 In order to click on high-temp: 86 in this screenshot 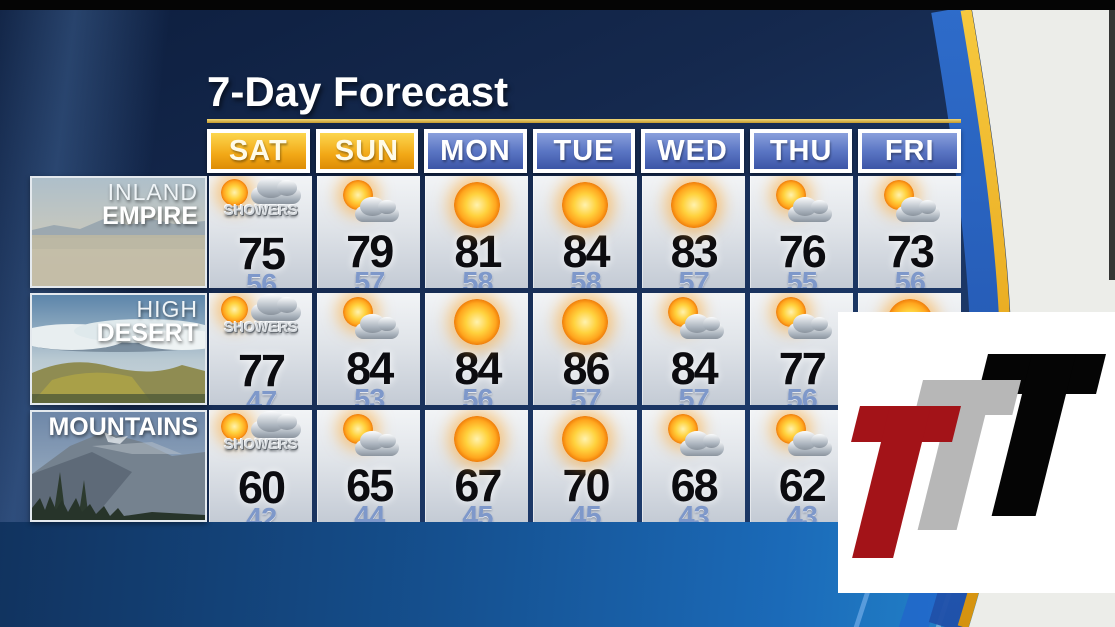, I will do `click(586, 368)`.